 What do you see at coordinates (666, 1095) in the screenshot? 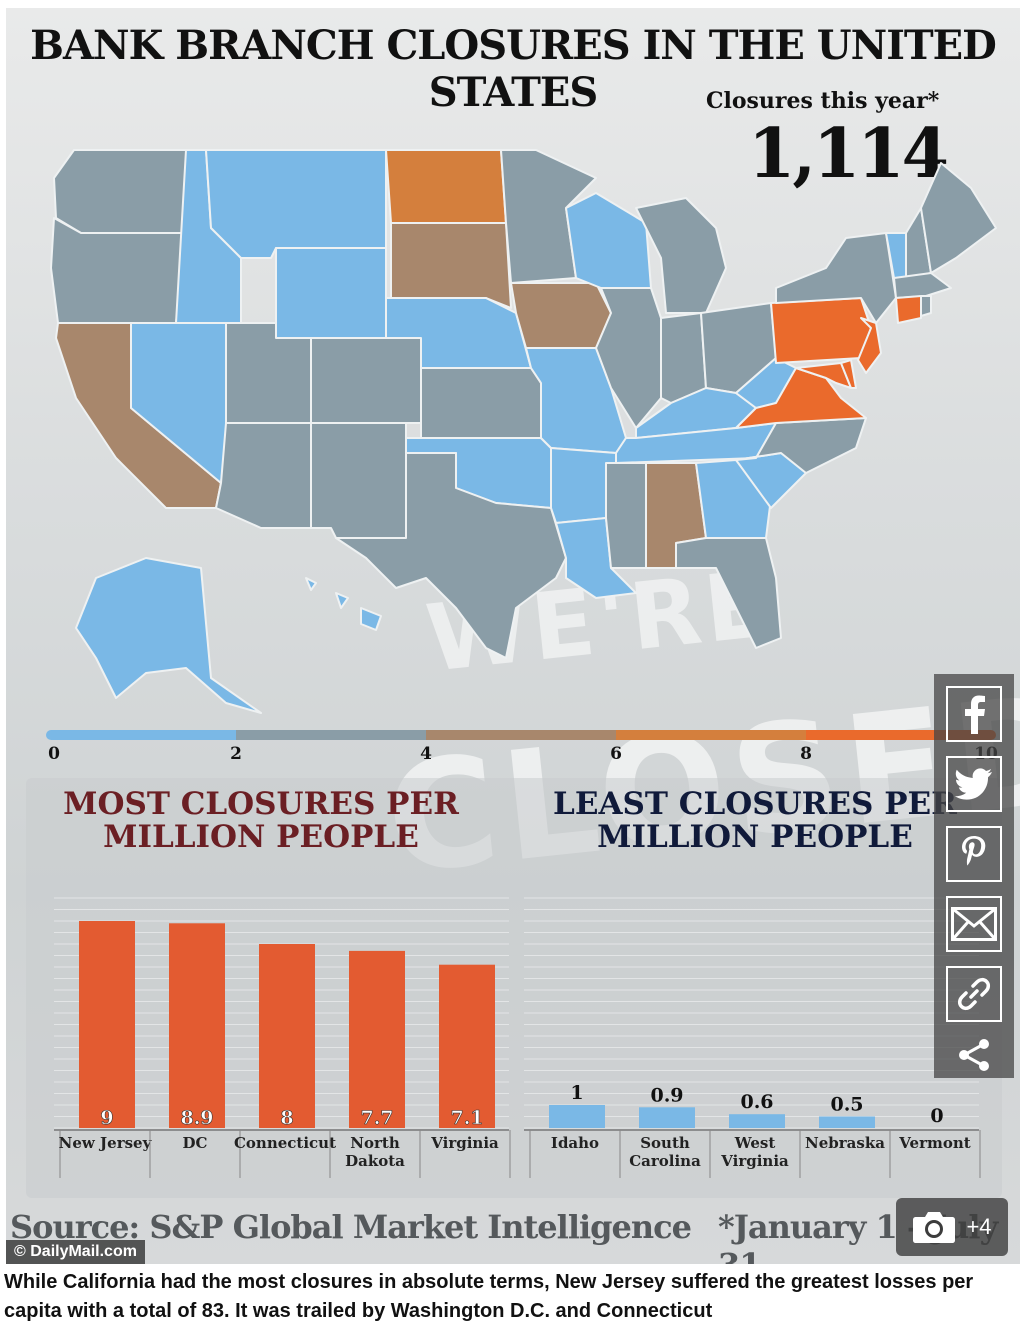
I see `least-value-label: 0.9` at bounding box center [666, 1095].